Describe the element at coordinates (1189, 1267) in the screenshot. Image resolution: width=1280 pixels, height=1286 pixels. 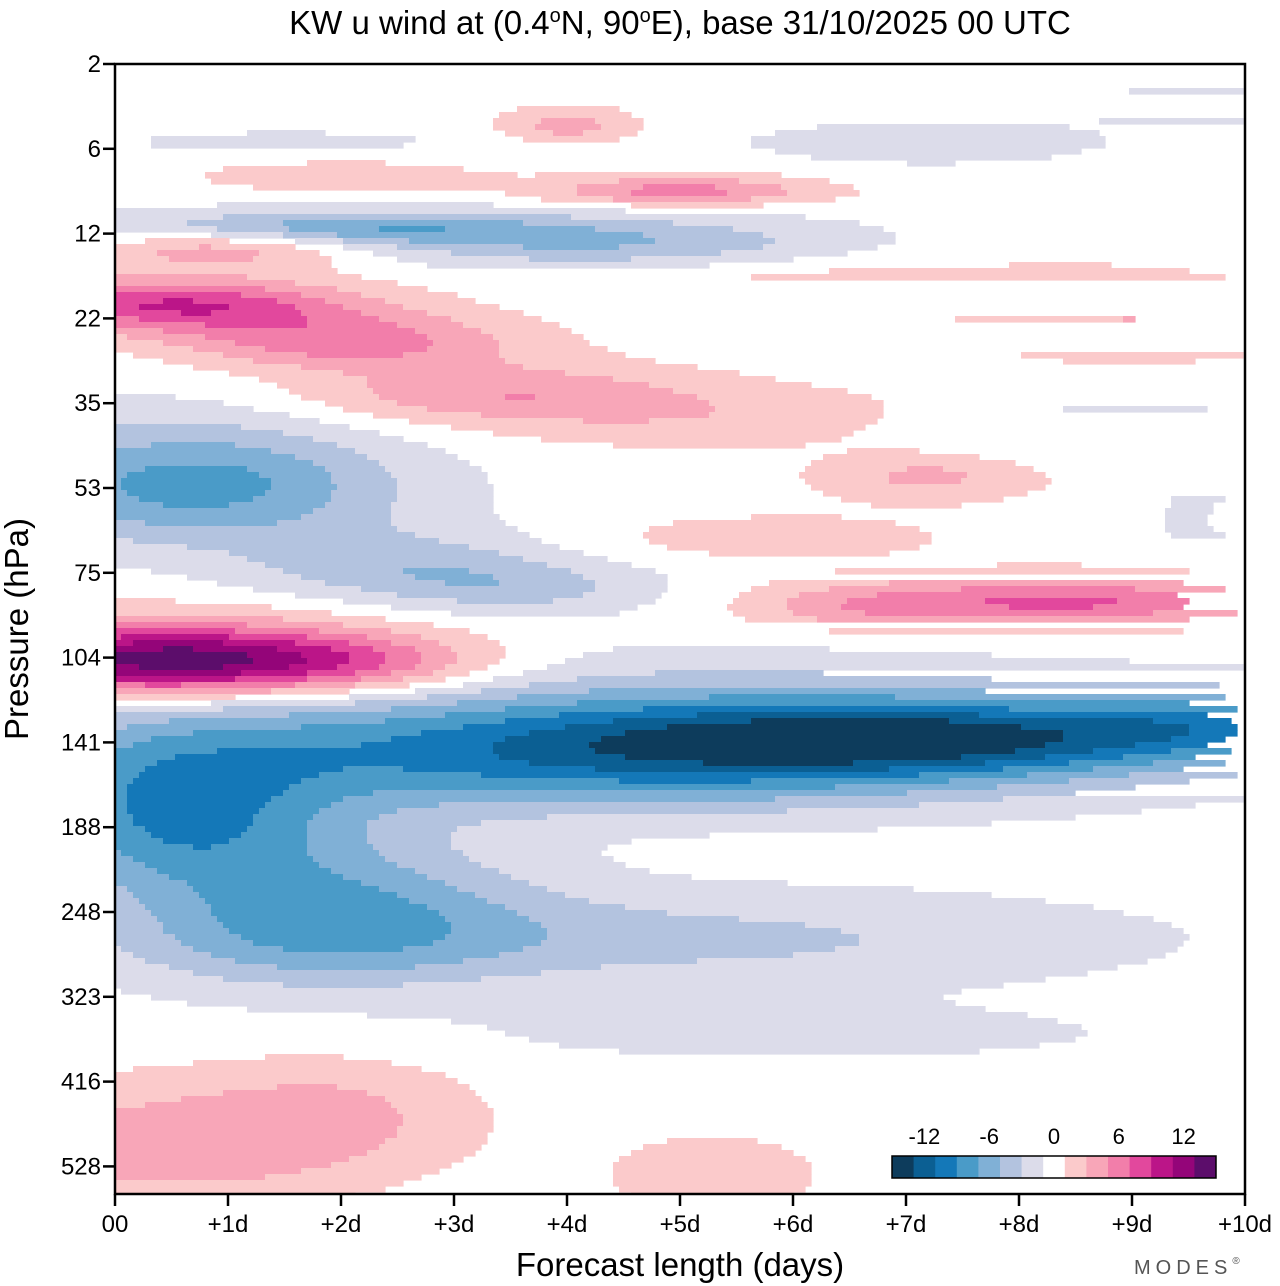
I see `modes-logo: MODES®` at that location.